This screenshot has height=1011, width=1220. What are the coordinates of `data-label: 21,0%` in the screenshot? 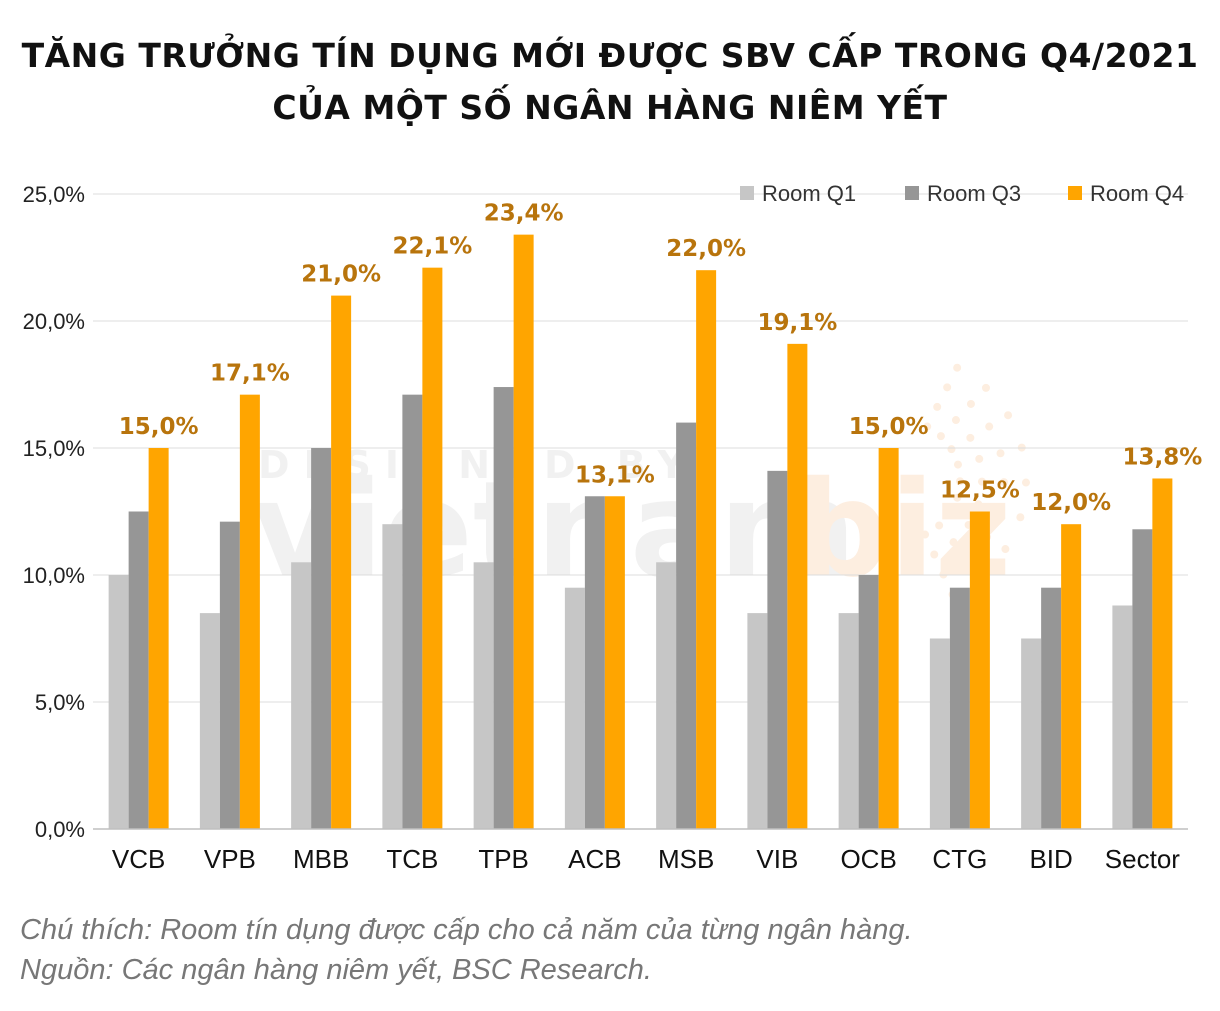 It's located at (341, 275).